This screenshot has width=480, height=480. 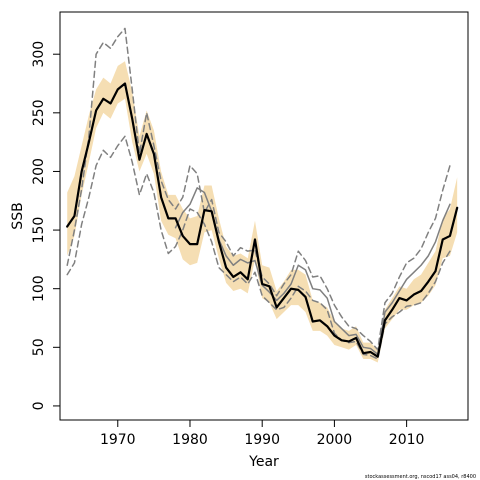 I want to click on y-tick-label: 50, so click(x=39, y=347).